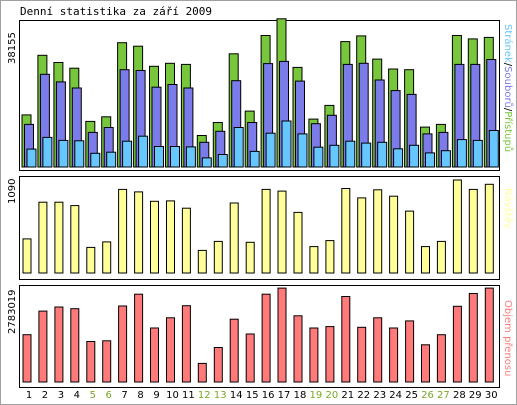 This screenshot has height=405, width=517. What do you see at coordinates (268, 395) in the screenshot?
I see `x-tick-label-day-16: 16` at bounding box center [268, 395].